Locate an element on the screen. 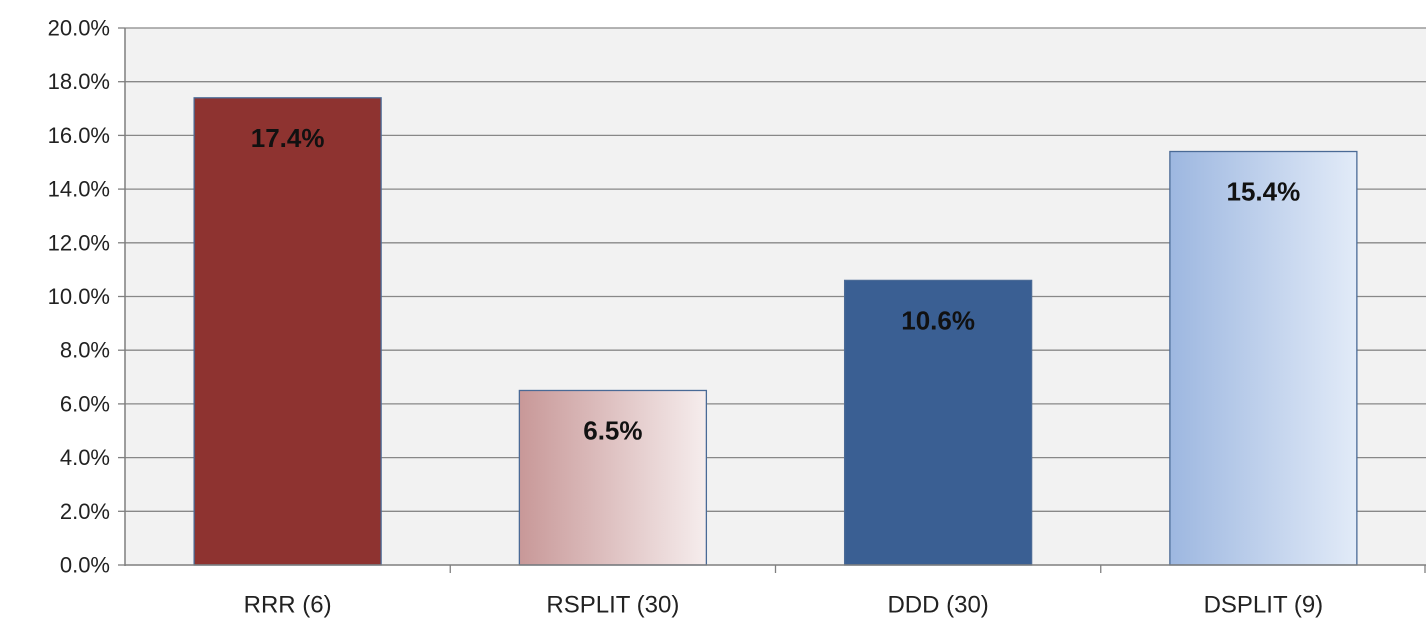  data-label: 15.4% is located at coordinates (1264, 192).